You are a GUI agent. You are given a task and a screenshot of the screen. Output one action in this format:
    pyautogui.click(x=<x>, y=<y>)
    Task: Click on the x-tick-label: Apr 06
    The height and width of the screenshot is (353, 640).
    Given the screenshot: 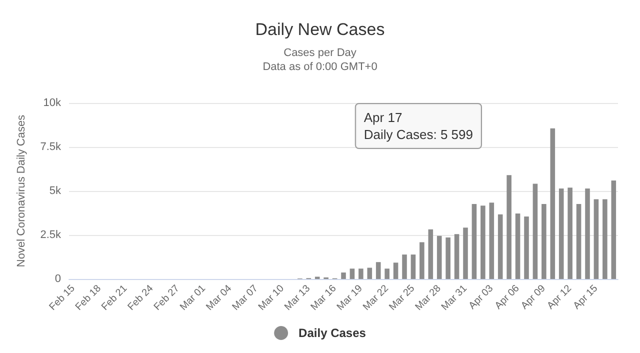 What is the action you would take?
    pyautogui.click(x=507, y=297)
    